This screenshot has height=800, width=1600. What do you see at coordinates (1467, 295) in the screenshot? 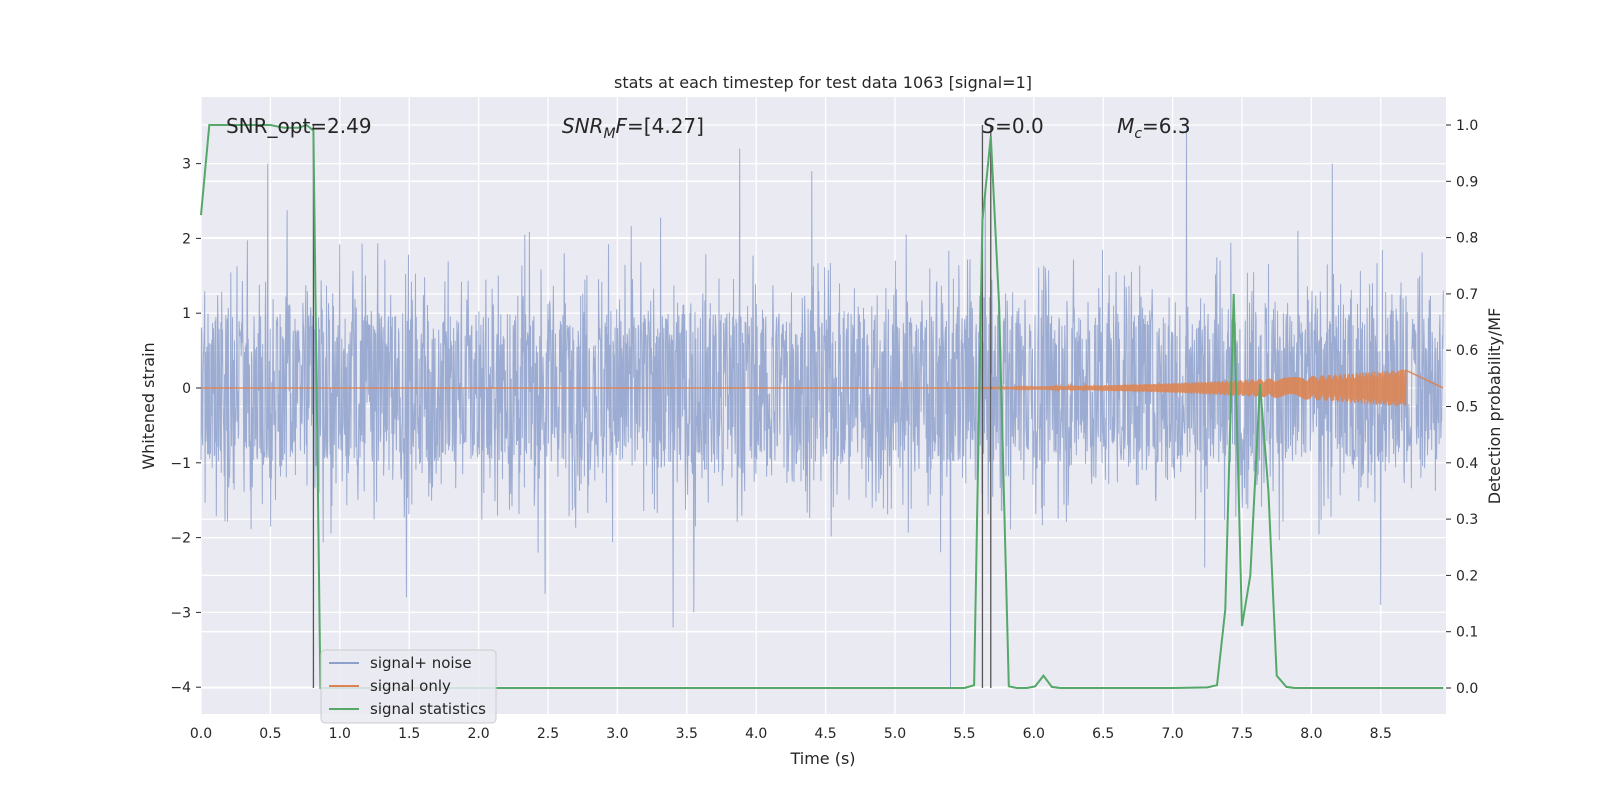
I see `y-right-tick-label: 0.7` at bounding box center [1467, 295].